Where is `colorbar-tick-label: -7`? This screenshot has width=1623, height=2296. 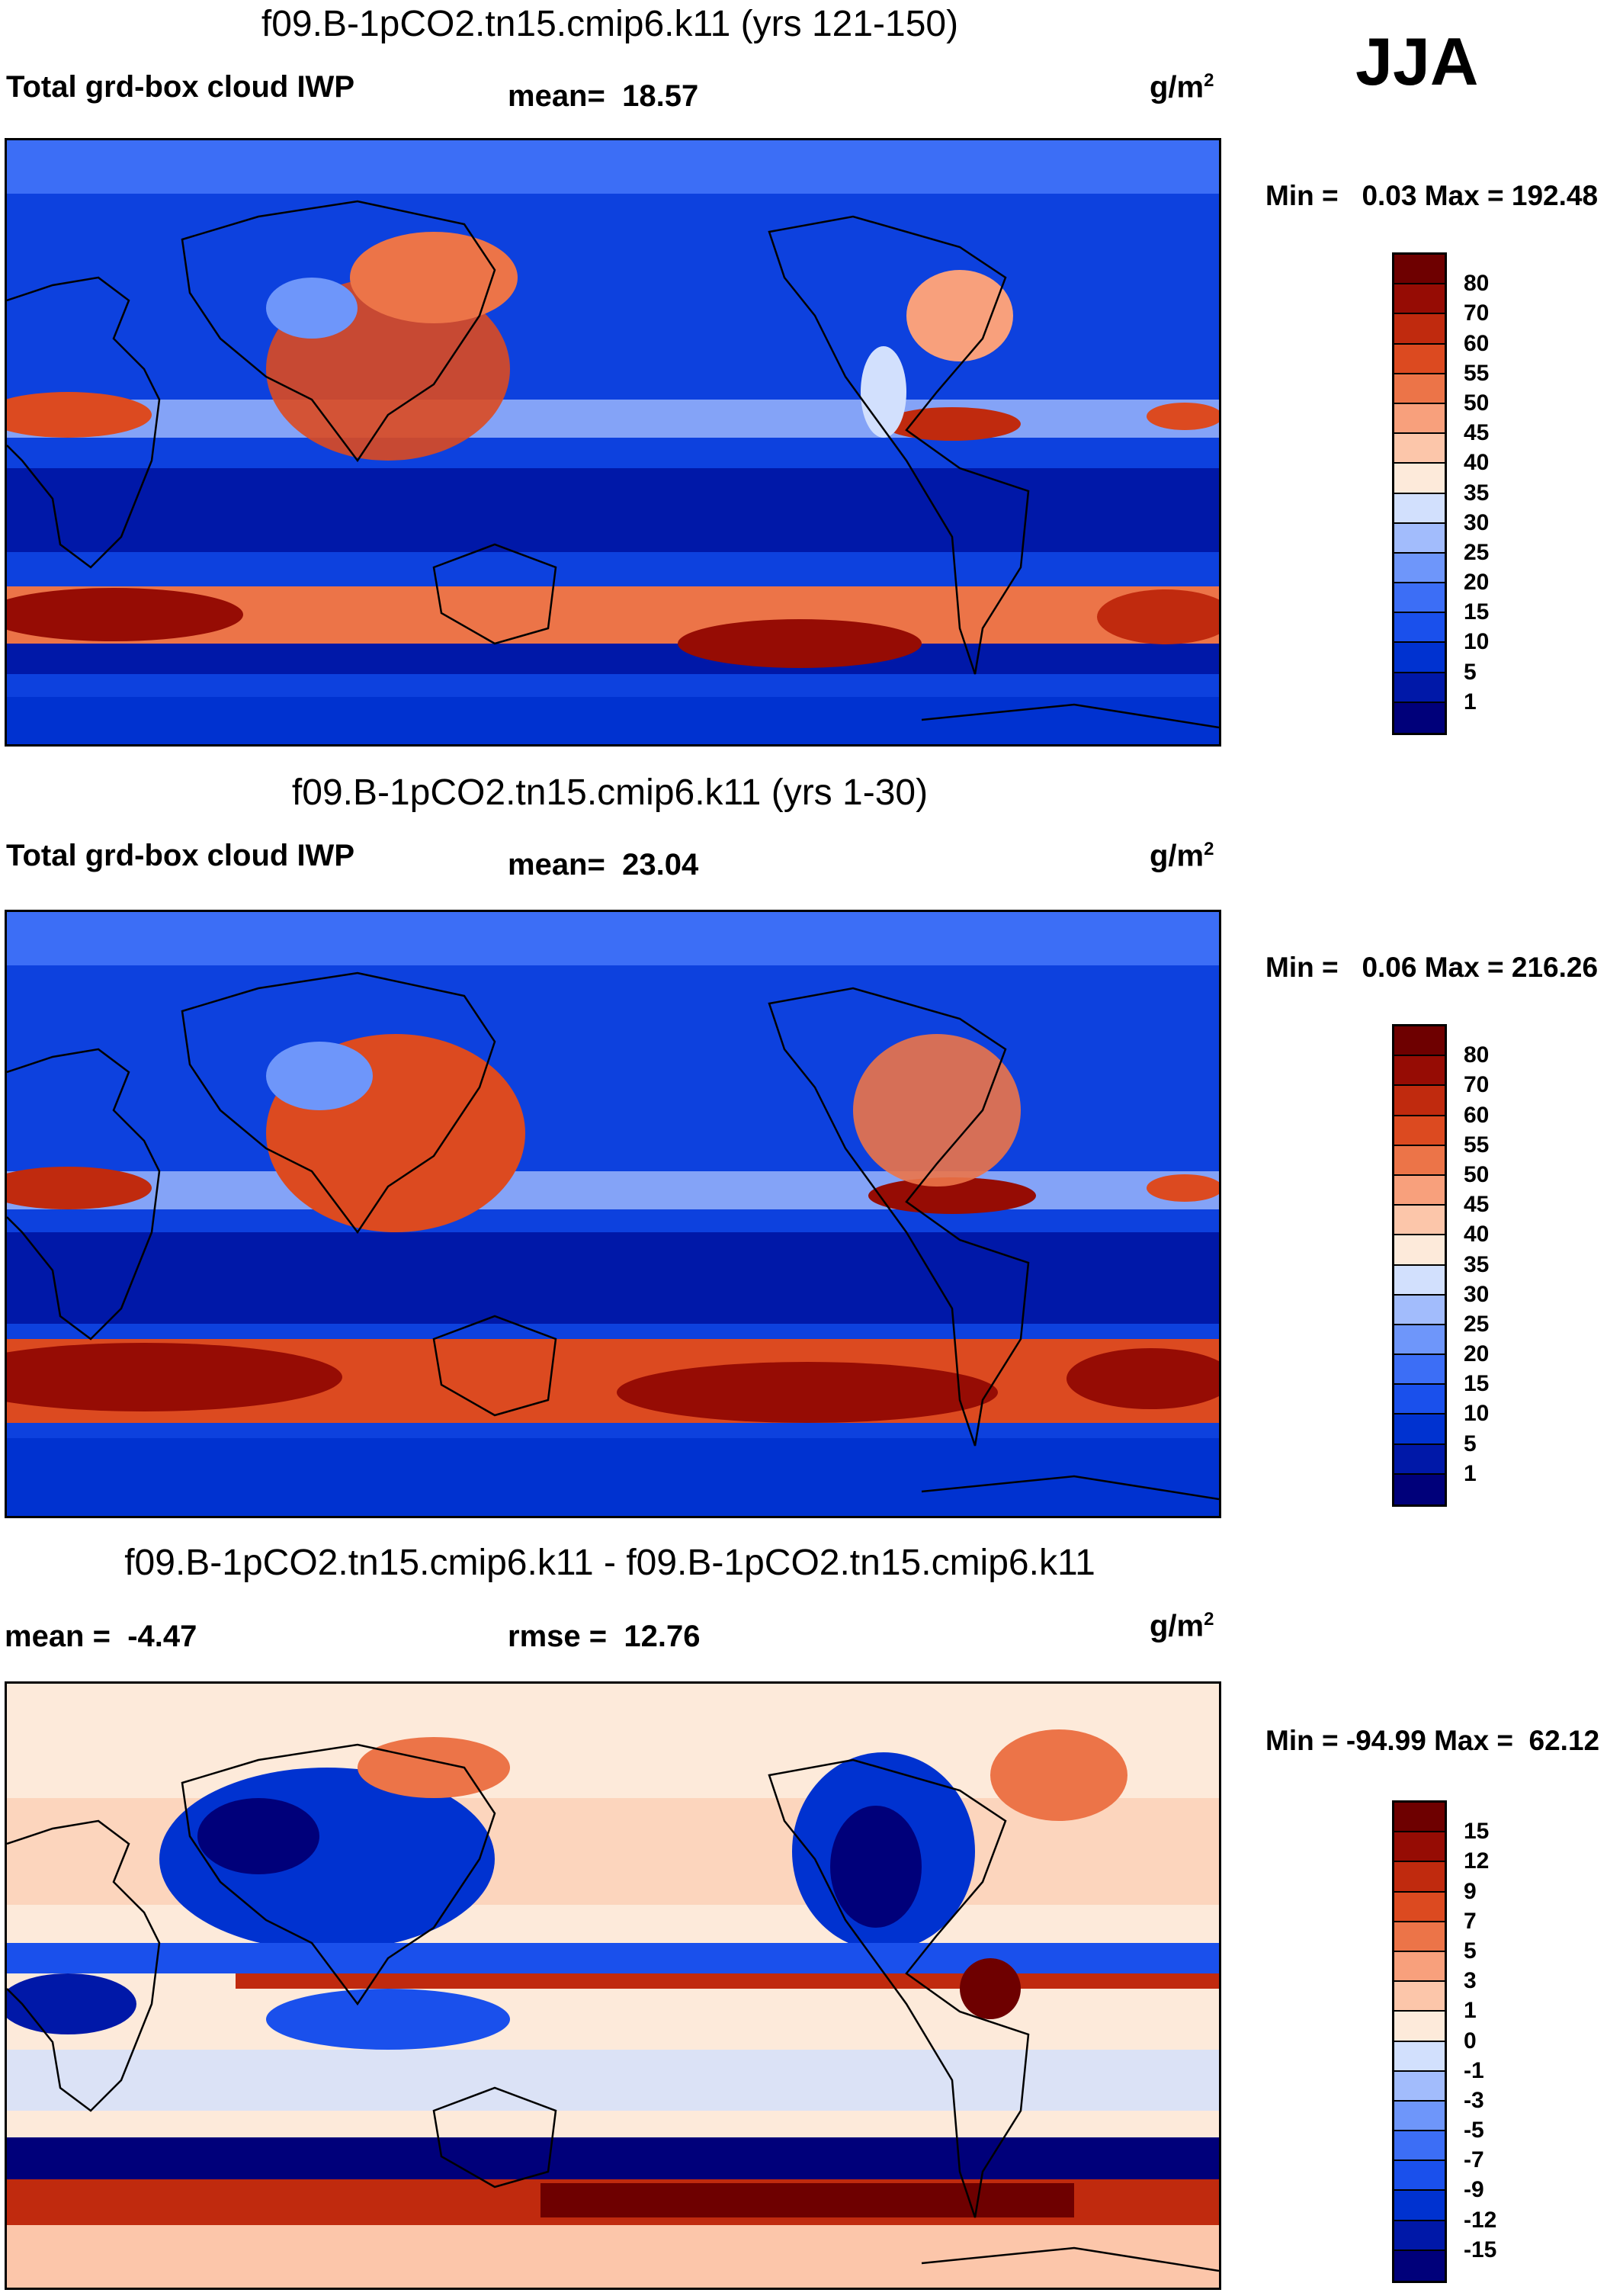 colorbar-tick-label: -7 is located at coordinates (1474, 2160).